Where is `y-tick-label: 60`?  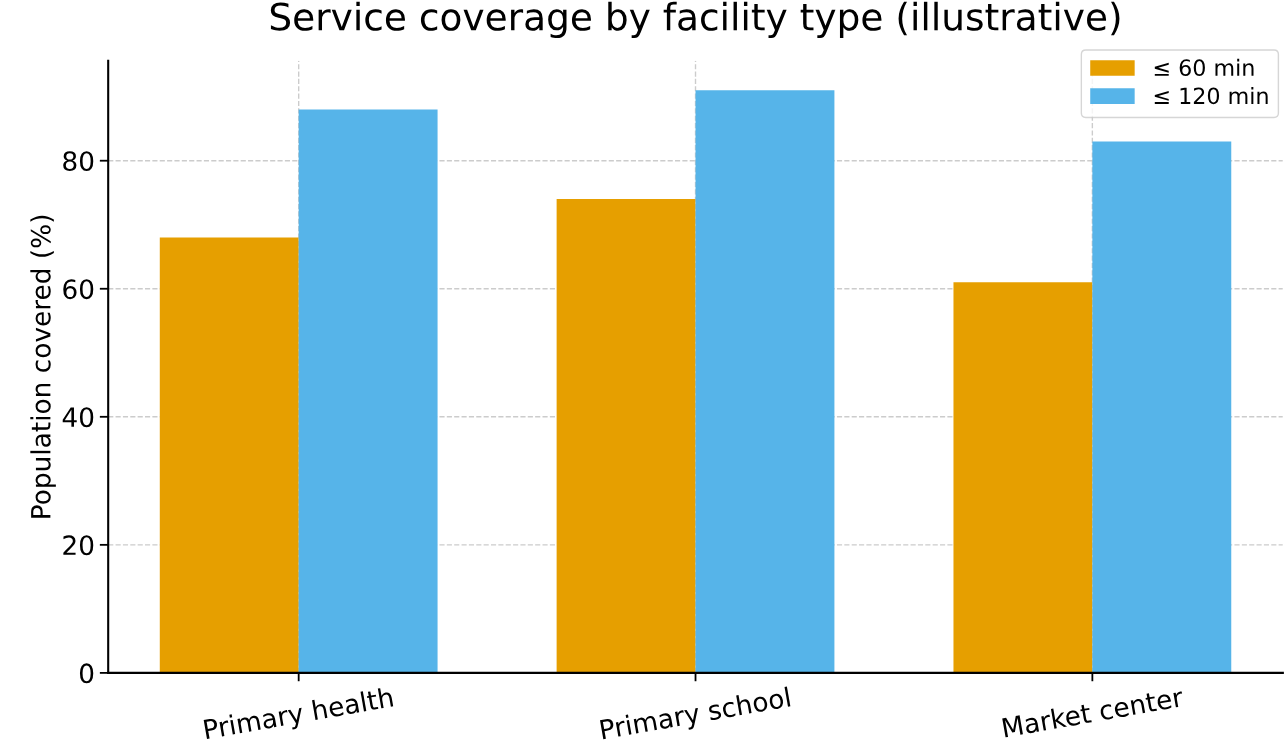
y-tick-label: 60 is located at coordinates (78, 289).